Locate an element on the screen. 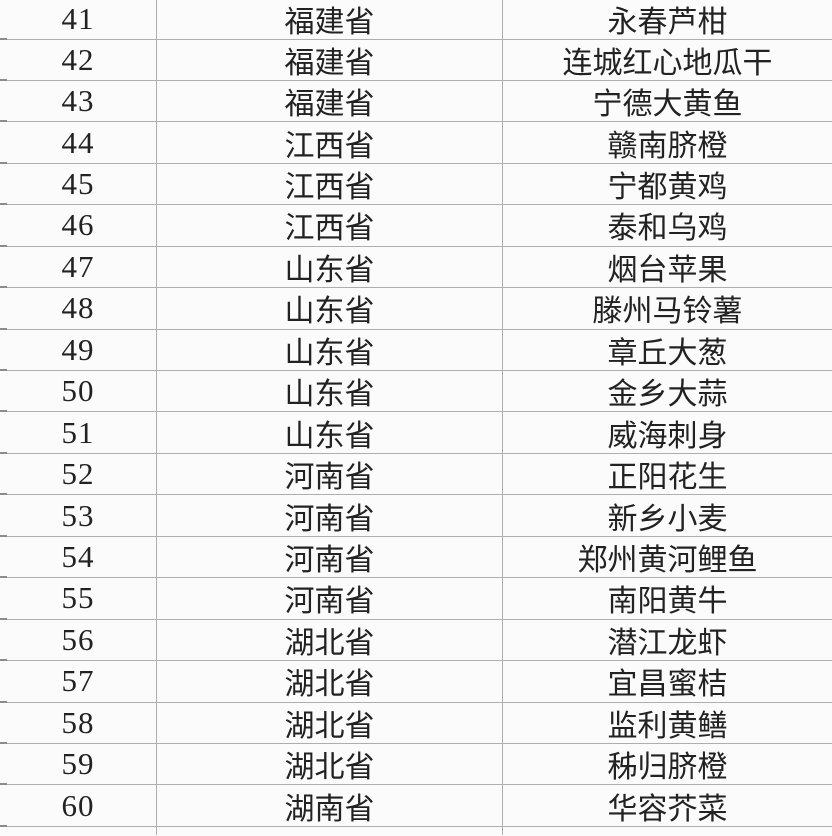 This screenshot has width=832, height=836. cell-province: 湖南省 is located at coordinates (330, 805).